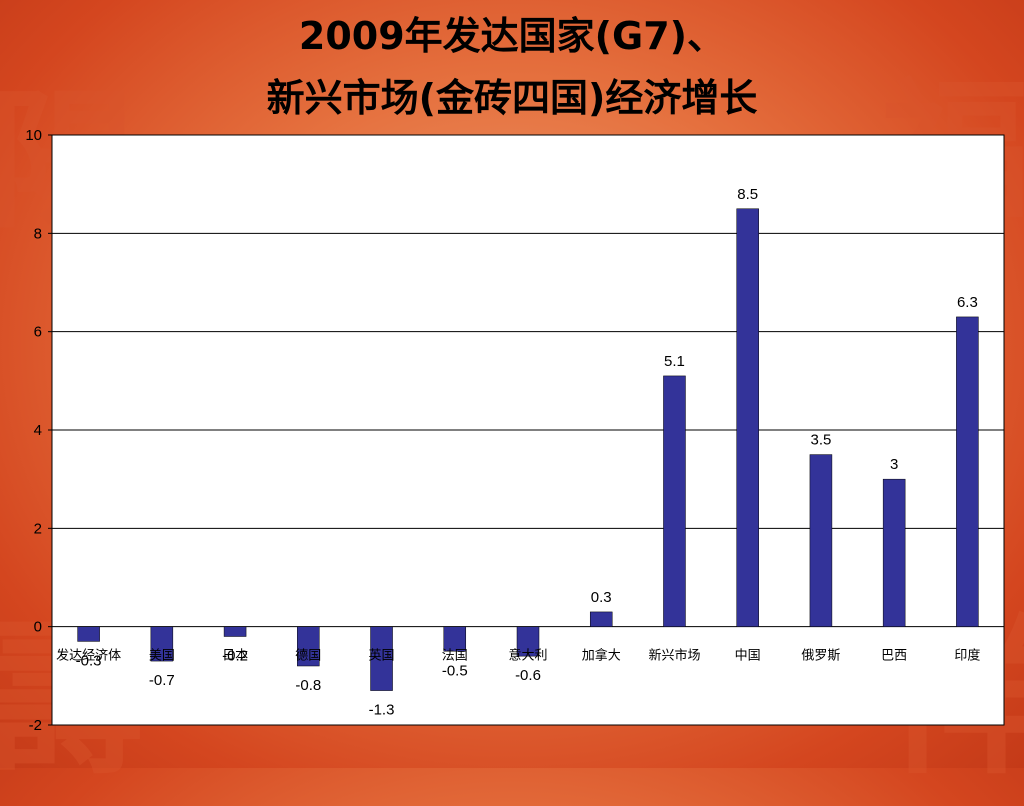 This screenshot has height=806, width=1024. What do you see at coordinates (38, 233) in the screenshot?
I see `y-tick-label: 8` at bounding box center [38, 233].